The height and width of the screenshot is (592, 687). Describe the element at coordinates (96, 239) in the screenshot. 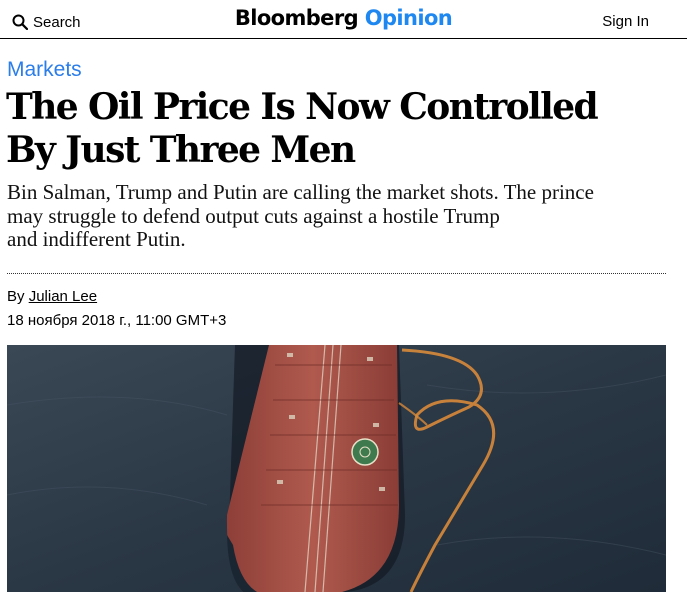

I see `dek-line-3: and indifferent Putin.` at that location.